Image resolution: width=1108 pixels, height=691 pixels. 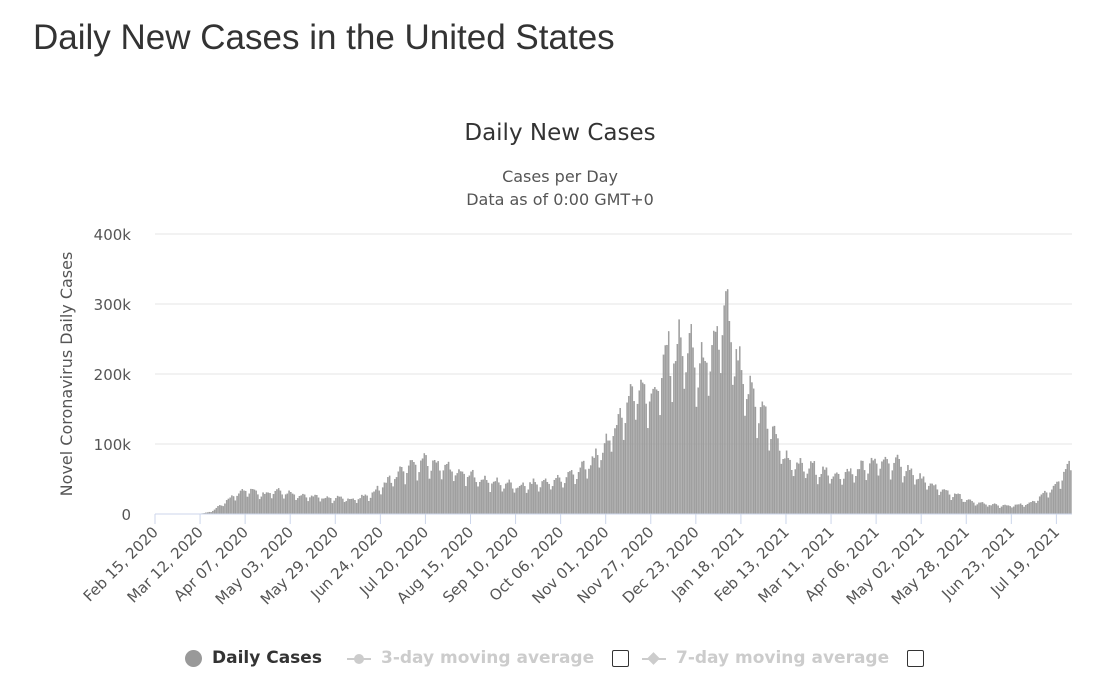 I want to click on y-tick-label: 0, so click(x=126, y=515).